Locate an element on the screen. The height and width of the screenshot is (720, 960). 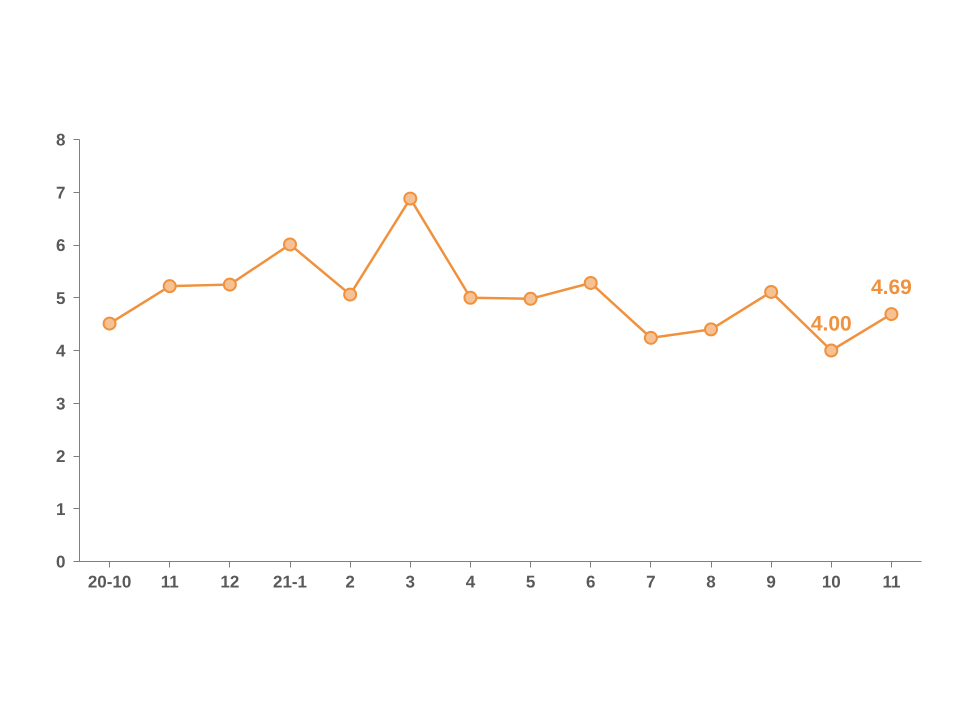
x-tick-label: 4 is located at coordinates (471, 582).